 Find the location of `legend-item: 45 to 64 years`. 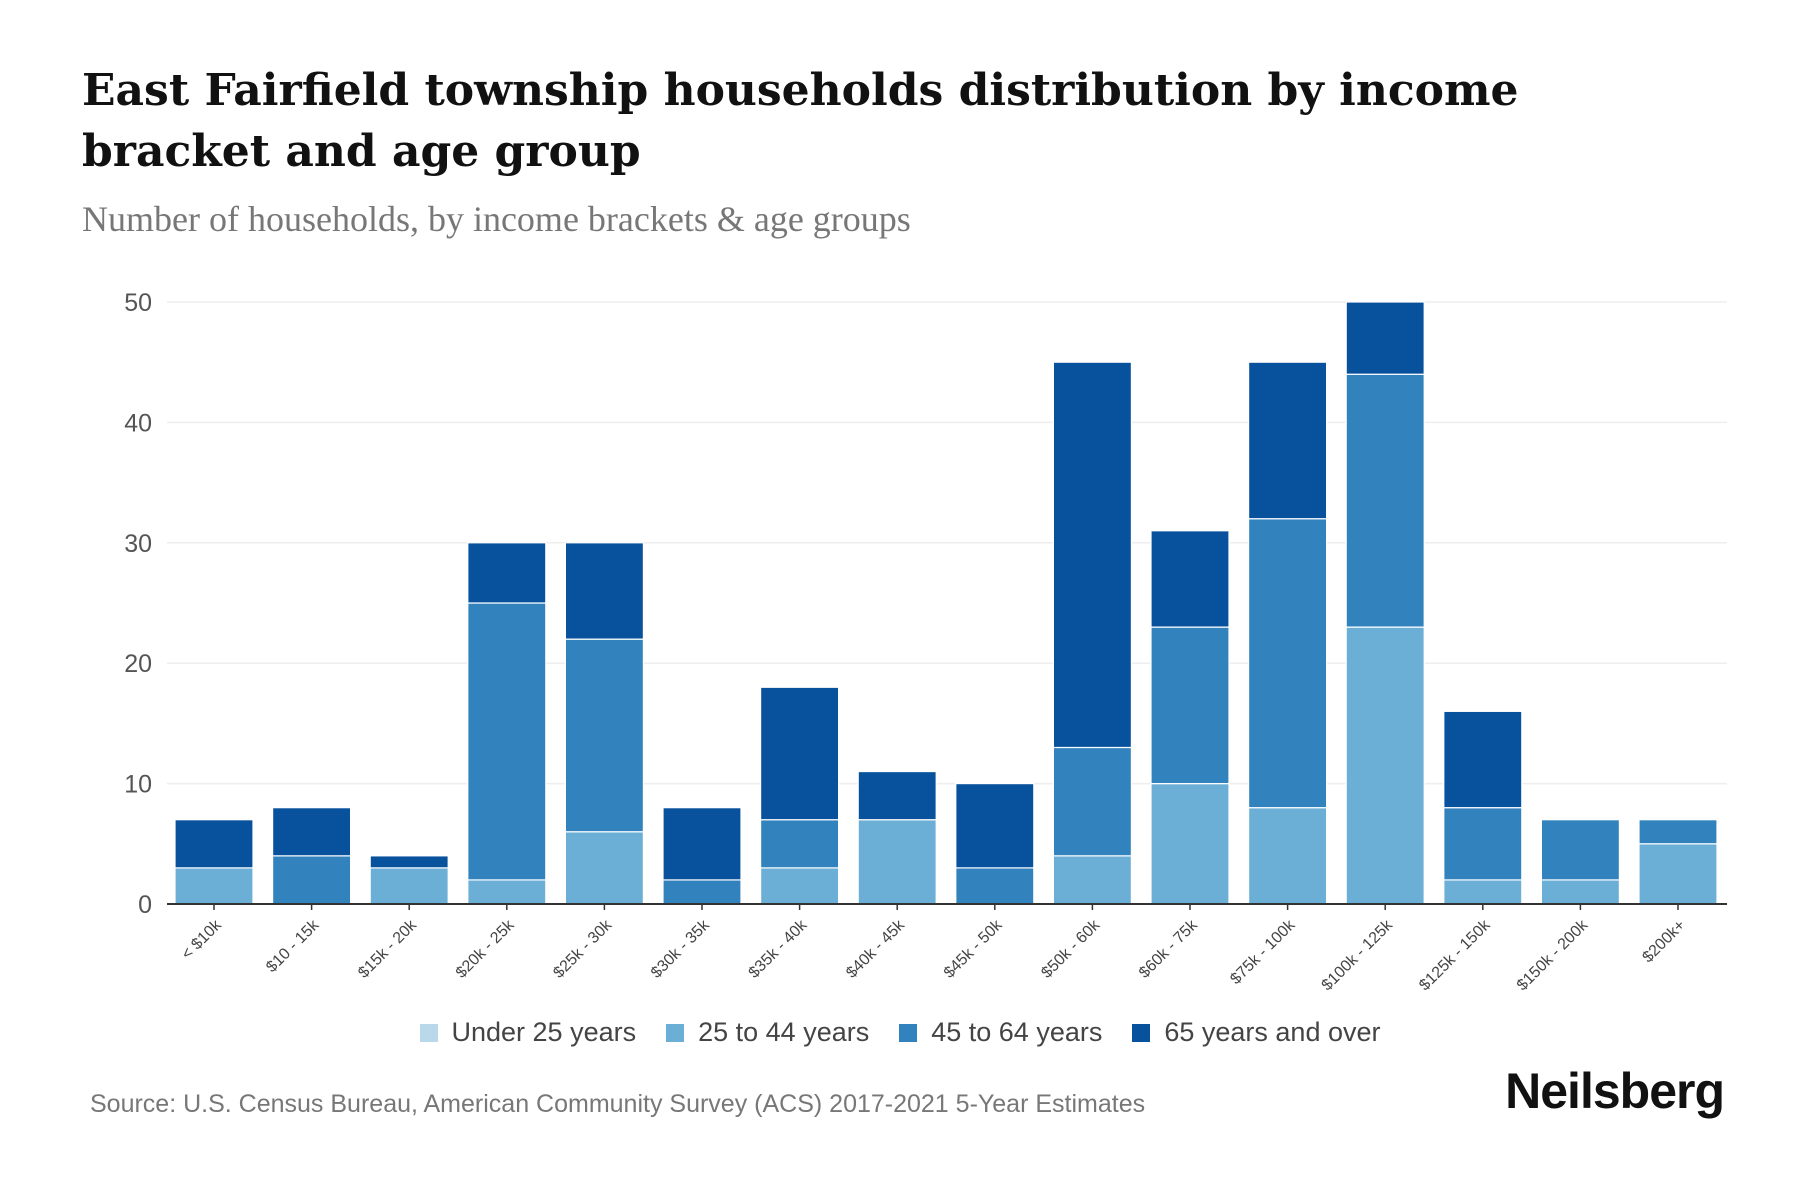

legend-item: 45 to 64 years is located at coordinates (1000, 1032).